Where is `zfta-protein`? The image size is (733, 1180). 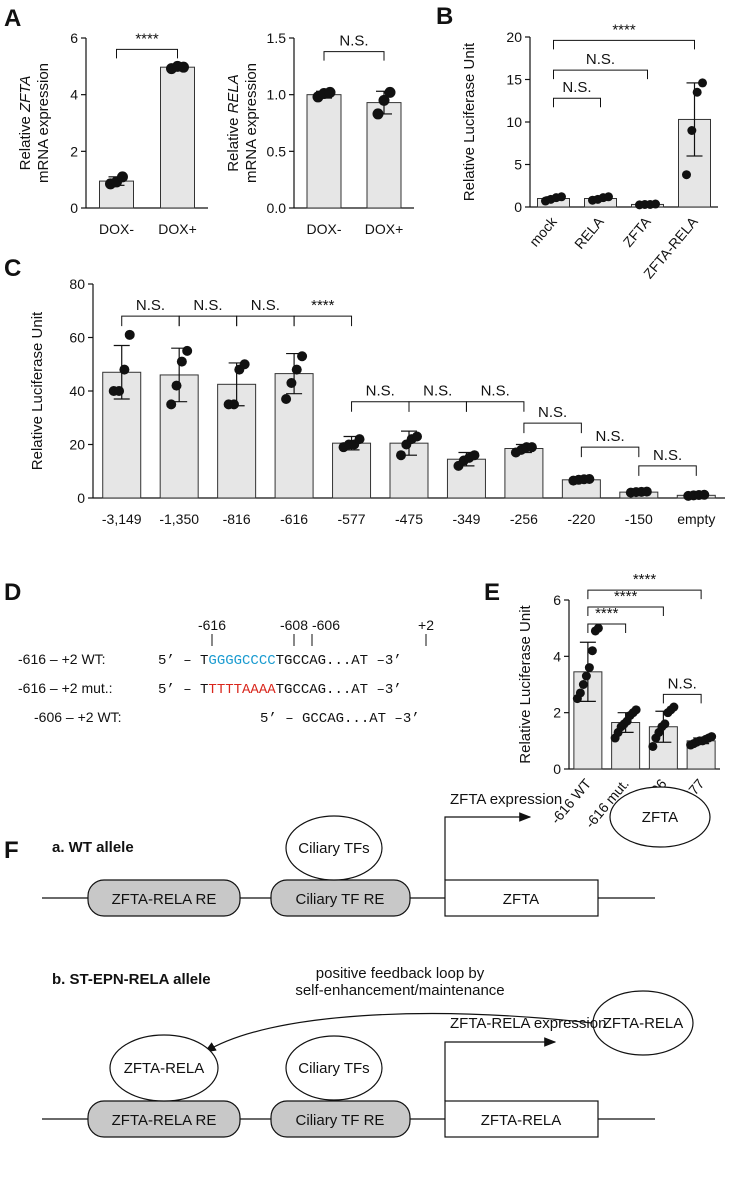 zfta-protein is located at coordinates (660, 817).